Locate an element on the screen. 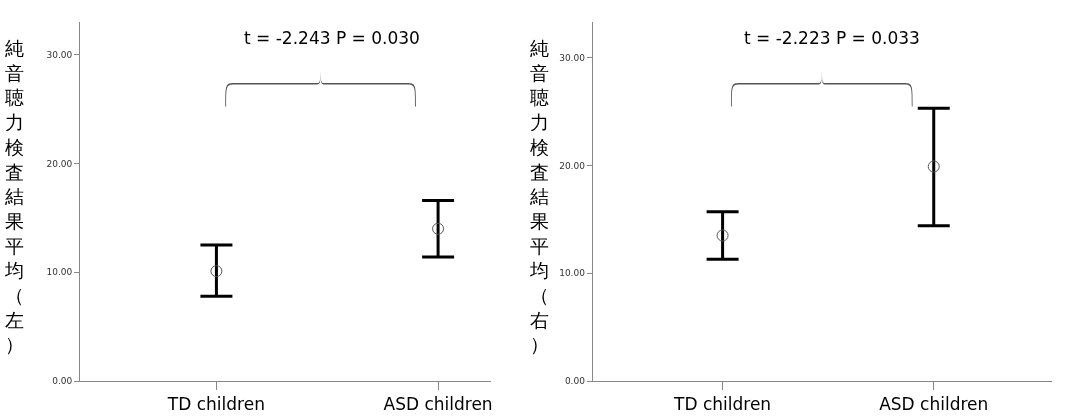 The width and height of the screenshot is (1068, 418). annotation: t = -2.243 P = 0.030 is located at coordinates (332, 38).